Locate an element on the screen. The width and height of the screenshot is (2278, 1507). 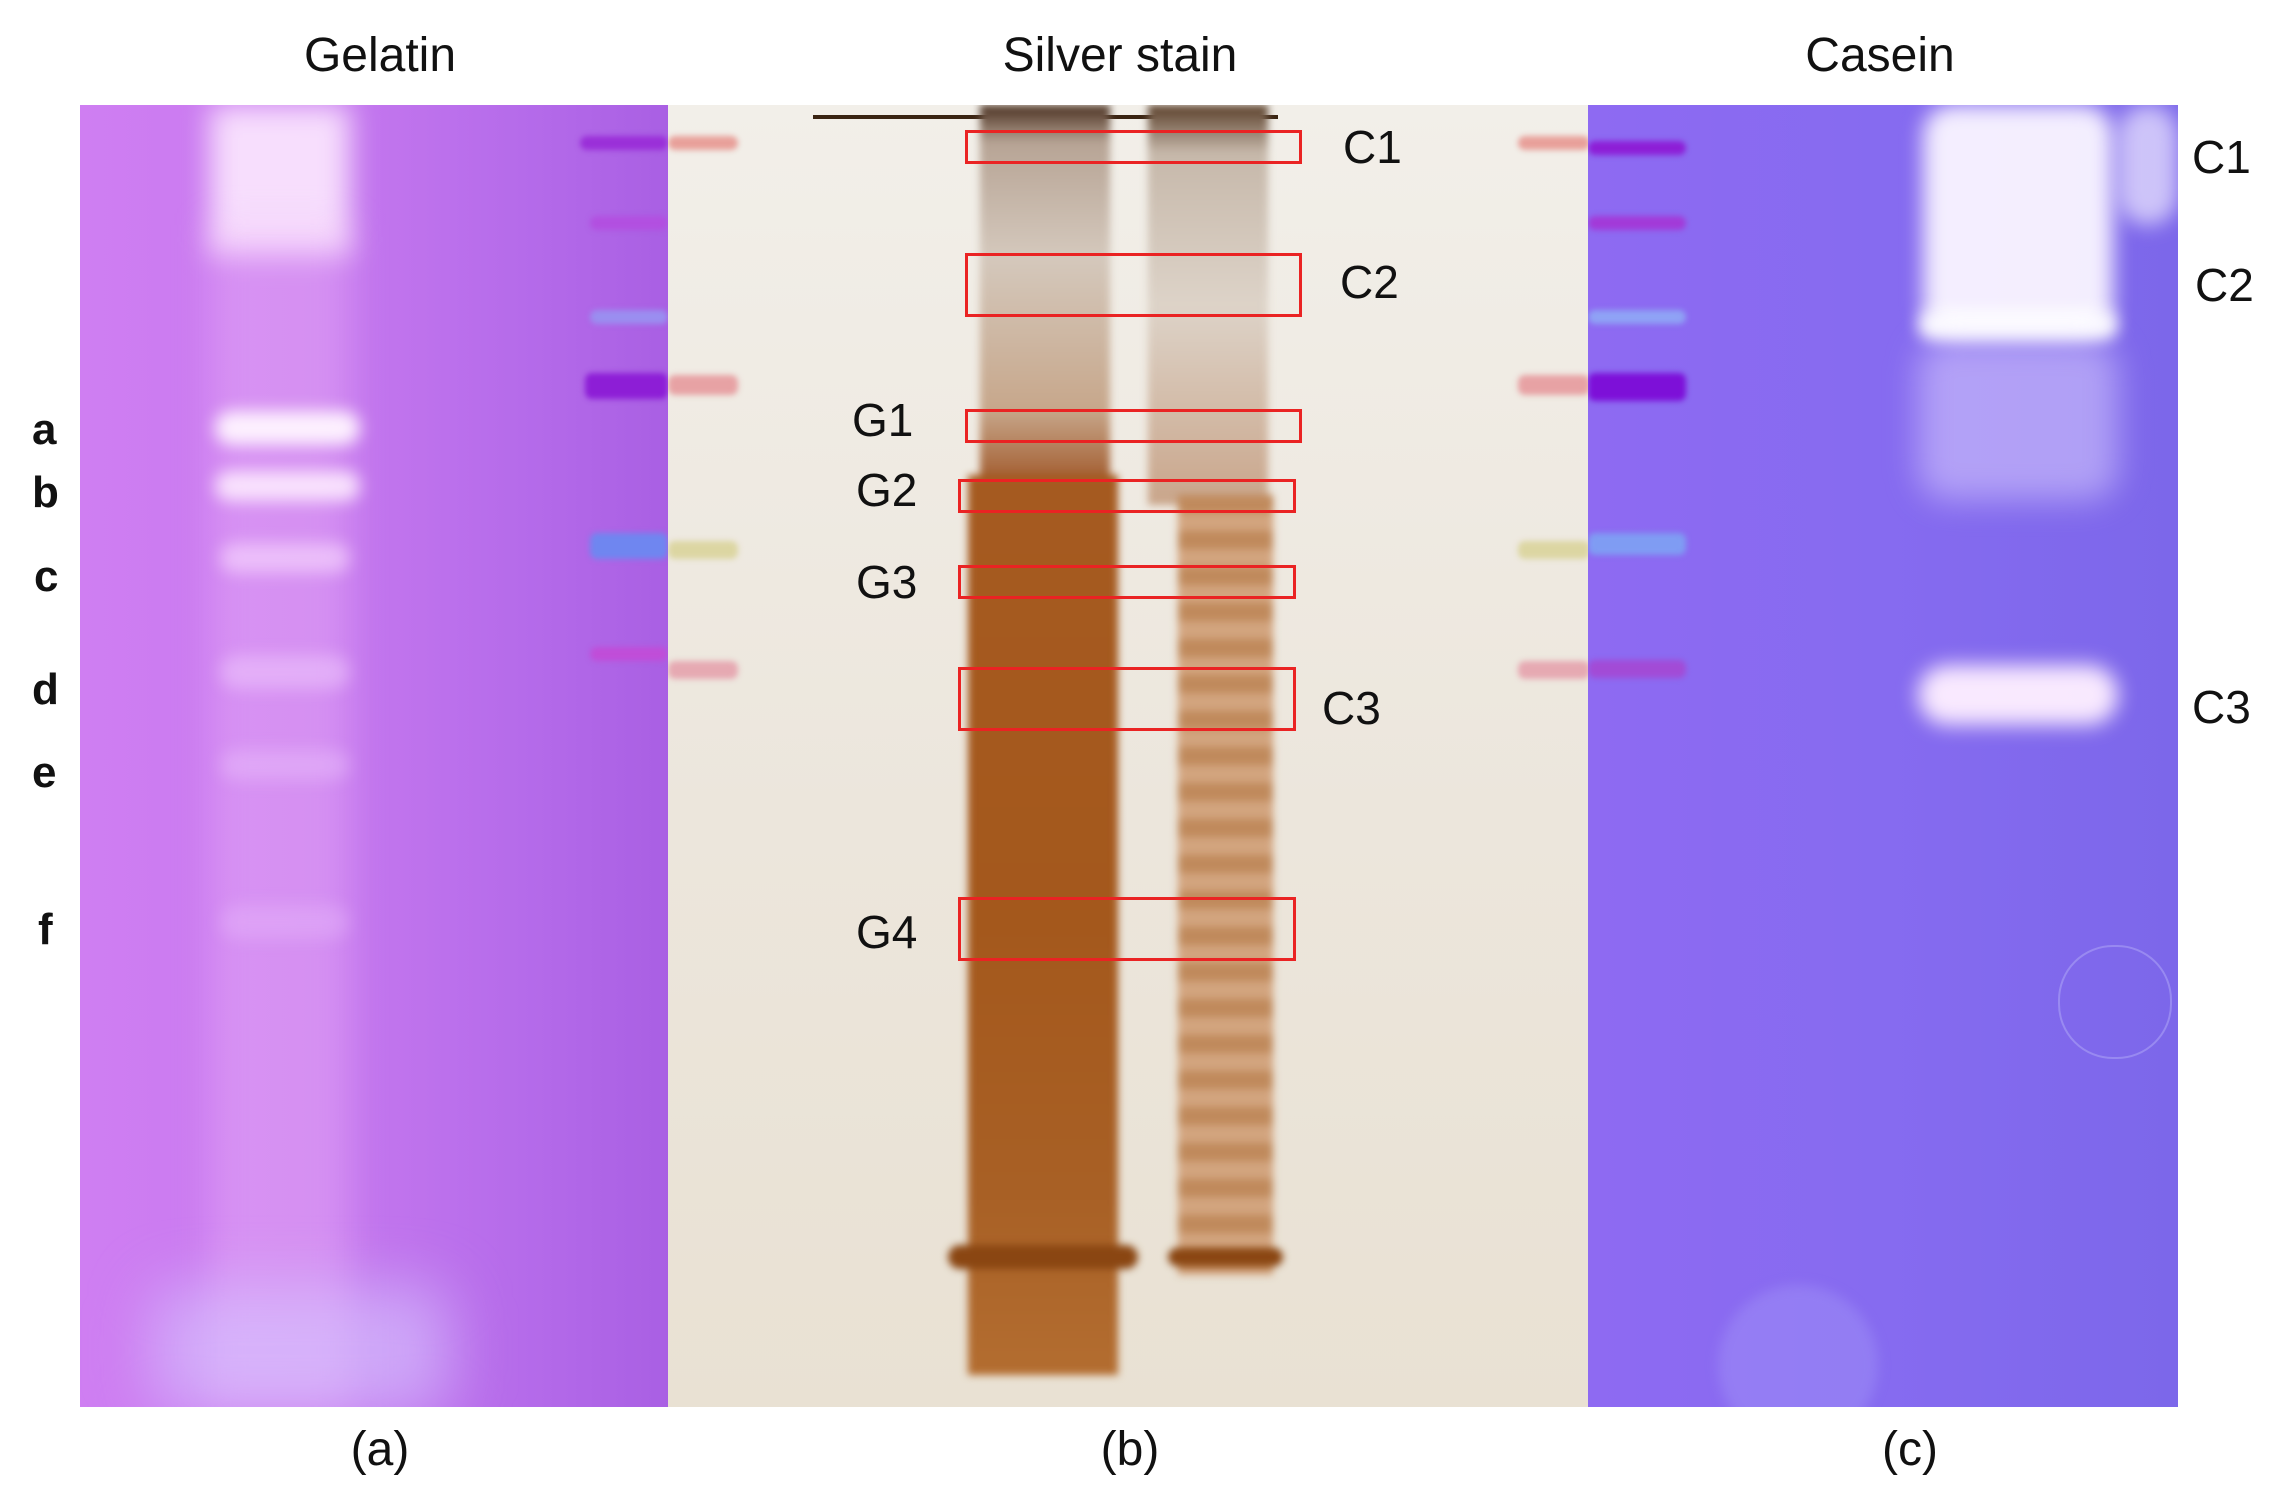
casein-band-c3 is located at coordinates (2018, 695).